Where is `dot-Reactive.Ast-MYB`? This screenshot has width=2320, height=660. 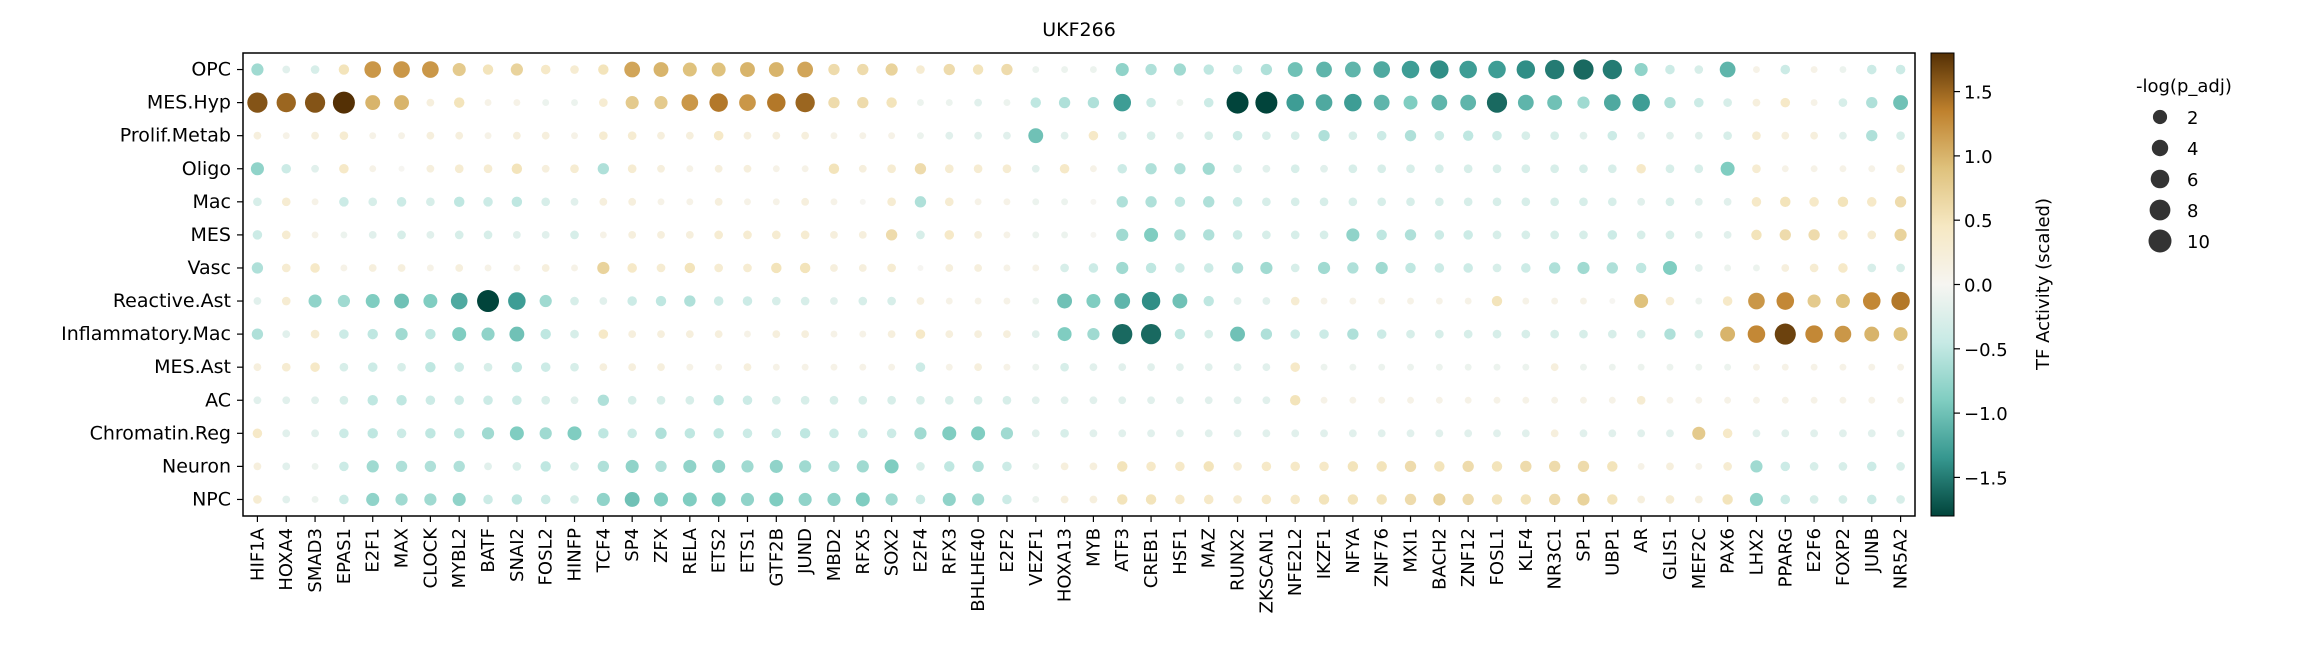 dot-Reactive.Ast-MYB is located at coordinates (1093, 301).